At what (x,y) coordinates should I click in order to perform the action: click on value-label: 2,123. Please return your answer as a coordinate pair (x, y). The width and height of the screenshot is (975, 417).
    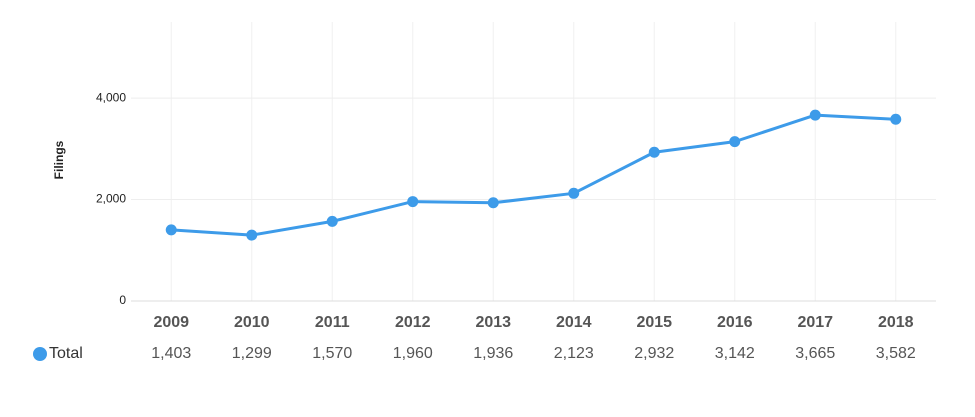
    Looking at the image, I should click on (574, 353).